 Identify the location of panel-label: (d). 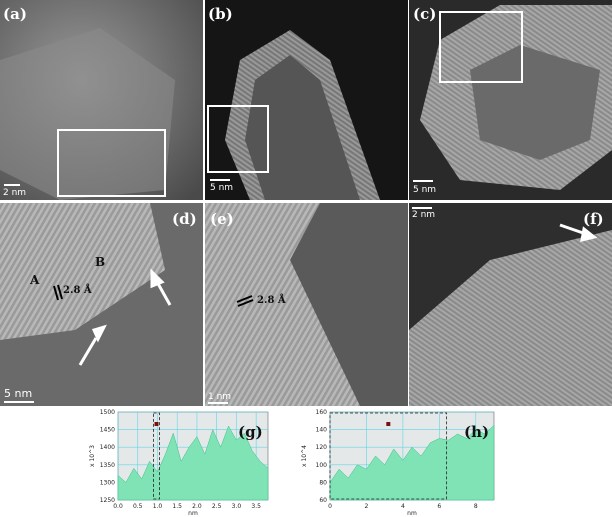
(184, 219).